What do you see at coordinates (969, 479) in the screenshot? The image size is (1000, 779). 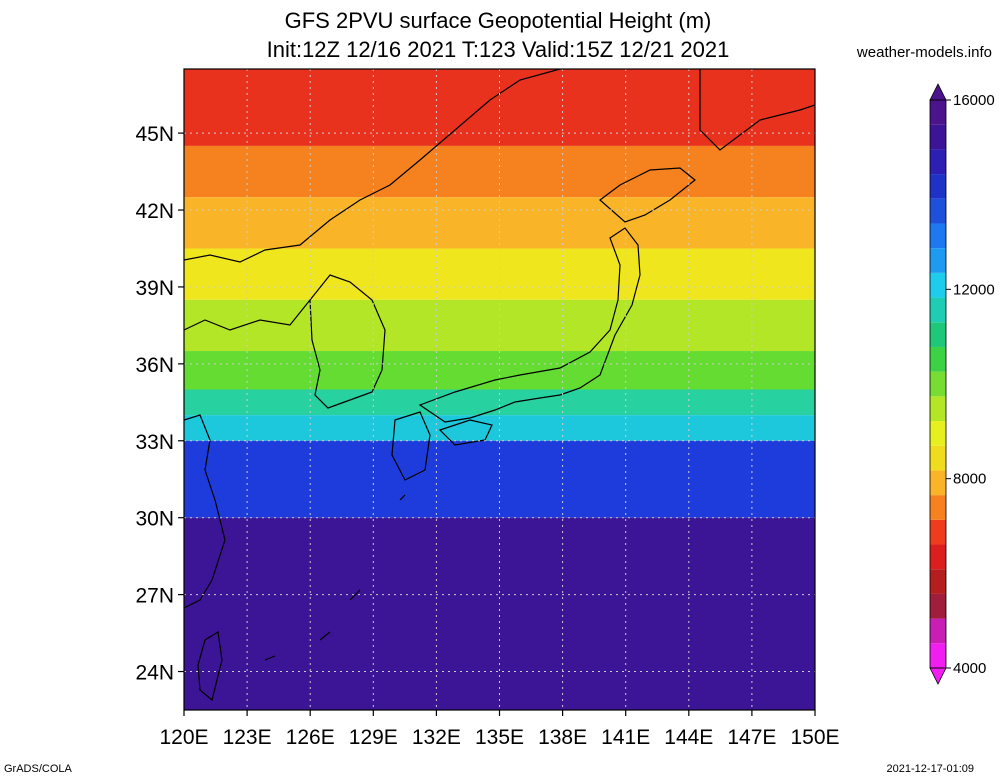 I see `colorbar-label: 8000` at bounding box center [969, 479].